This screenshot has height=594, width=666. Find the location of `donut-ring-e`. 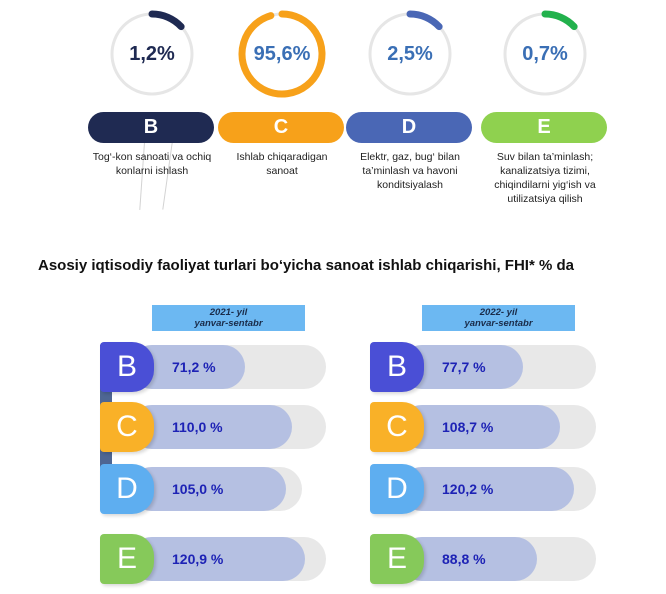

donut-ring-e is located at coordinates (545, 53).